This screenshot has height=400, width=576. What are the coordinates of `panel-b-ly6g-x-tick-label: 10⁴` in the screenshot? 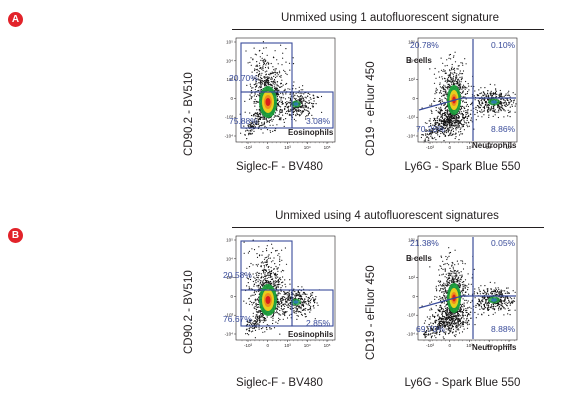 It's located at (489, 345).